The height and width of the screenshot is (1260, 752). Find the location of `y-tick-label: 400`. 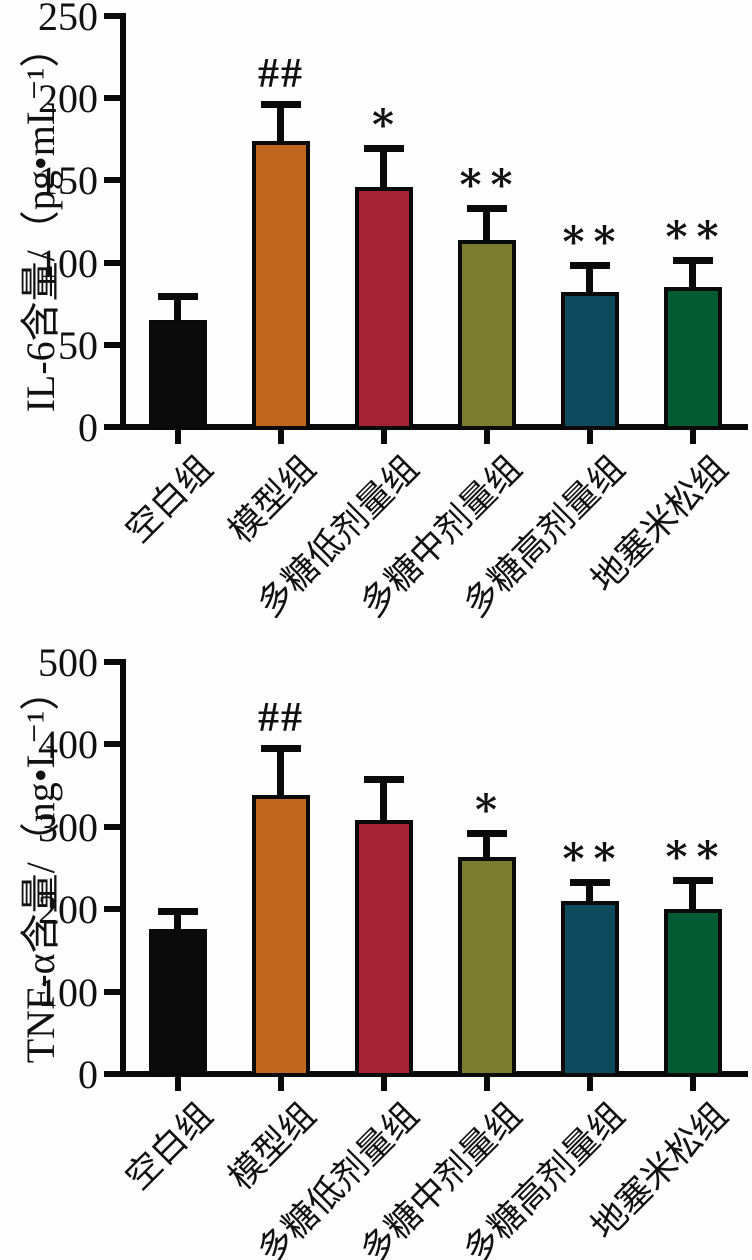

y-tick-label: 400 is located at coordinates (68, 745).